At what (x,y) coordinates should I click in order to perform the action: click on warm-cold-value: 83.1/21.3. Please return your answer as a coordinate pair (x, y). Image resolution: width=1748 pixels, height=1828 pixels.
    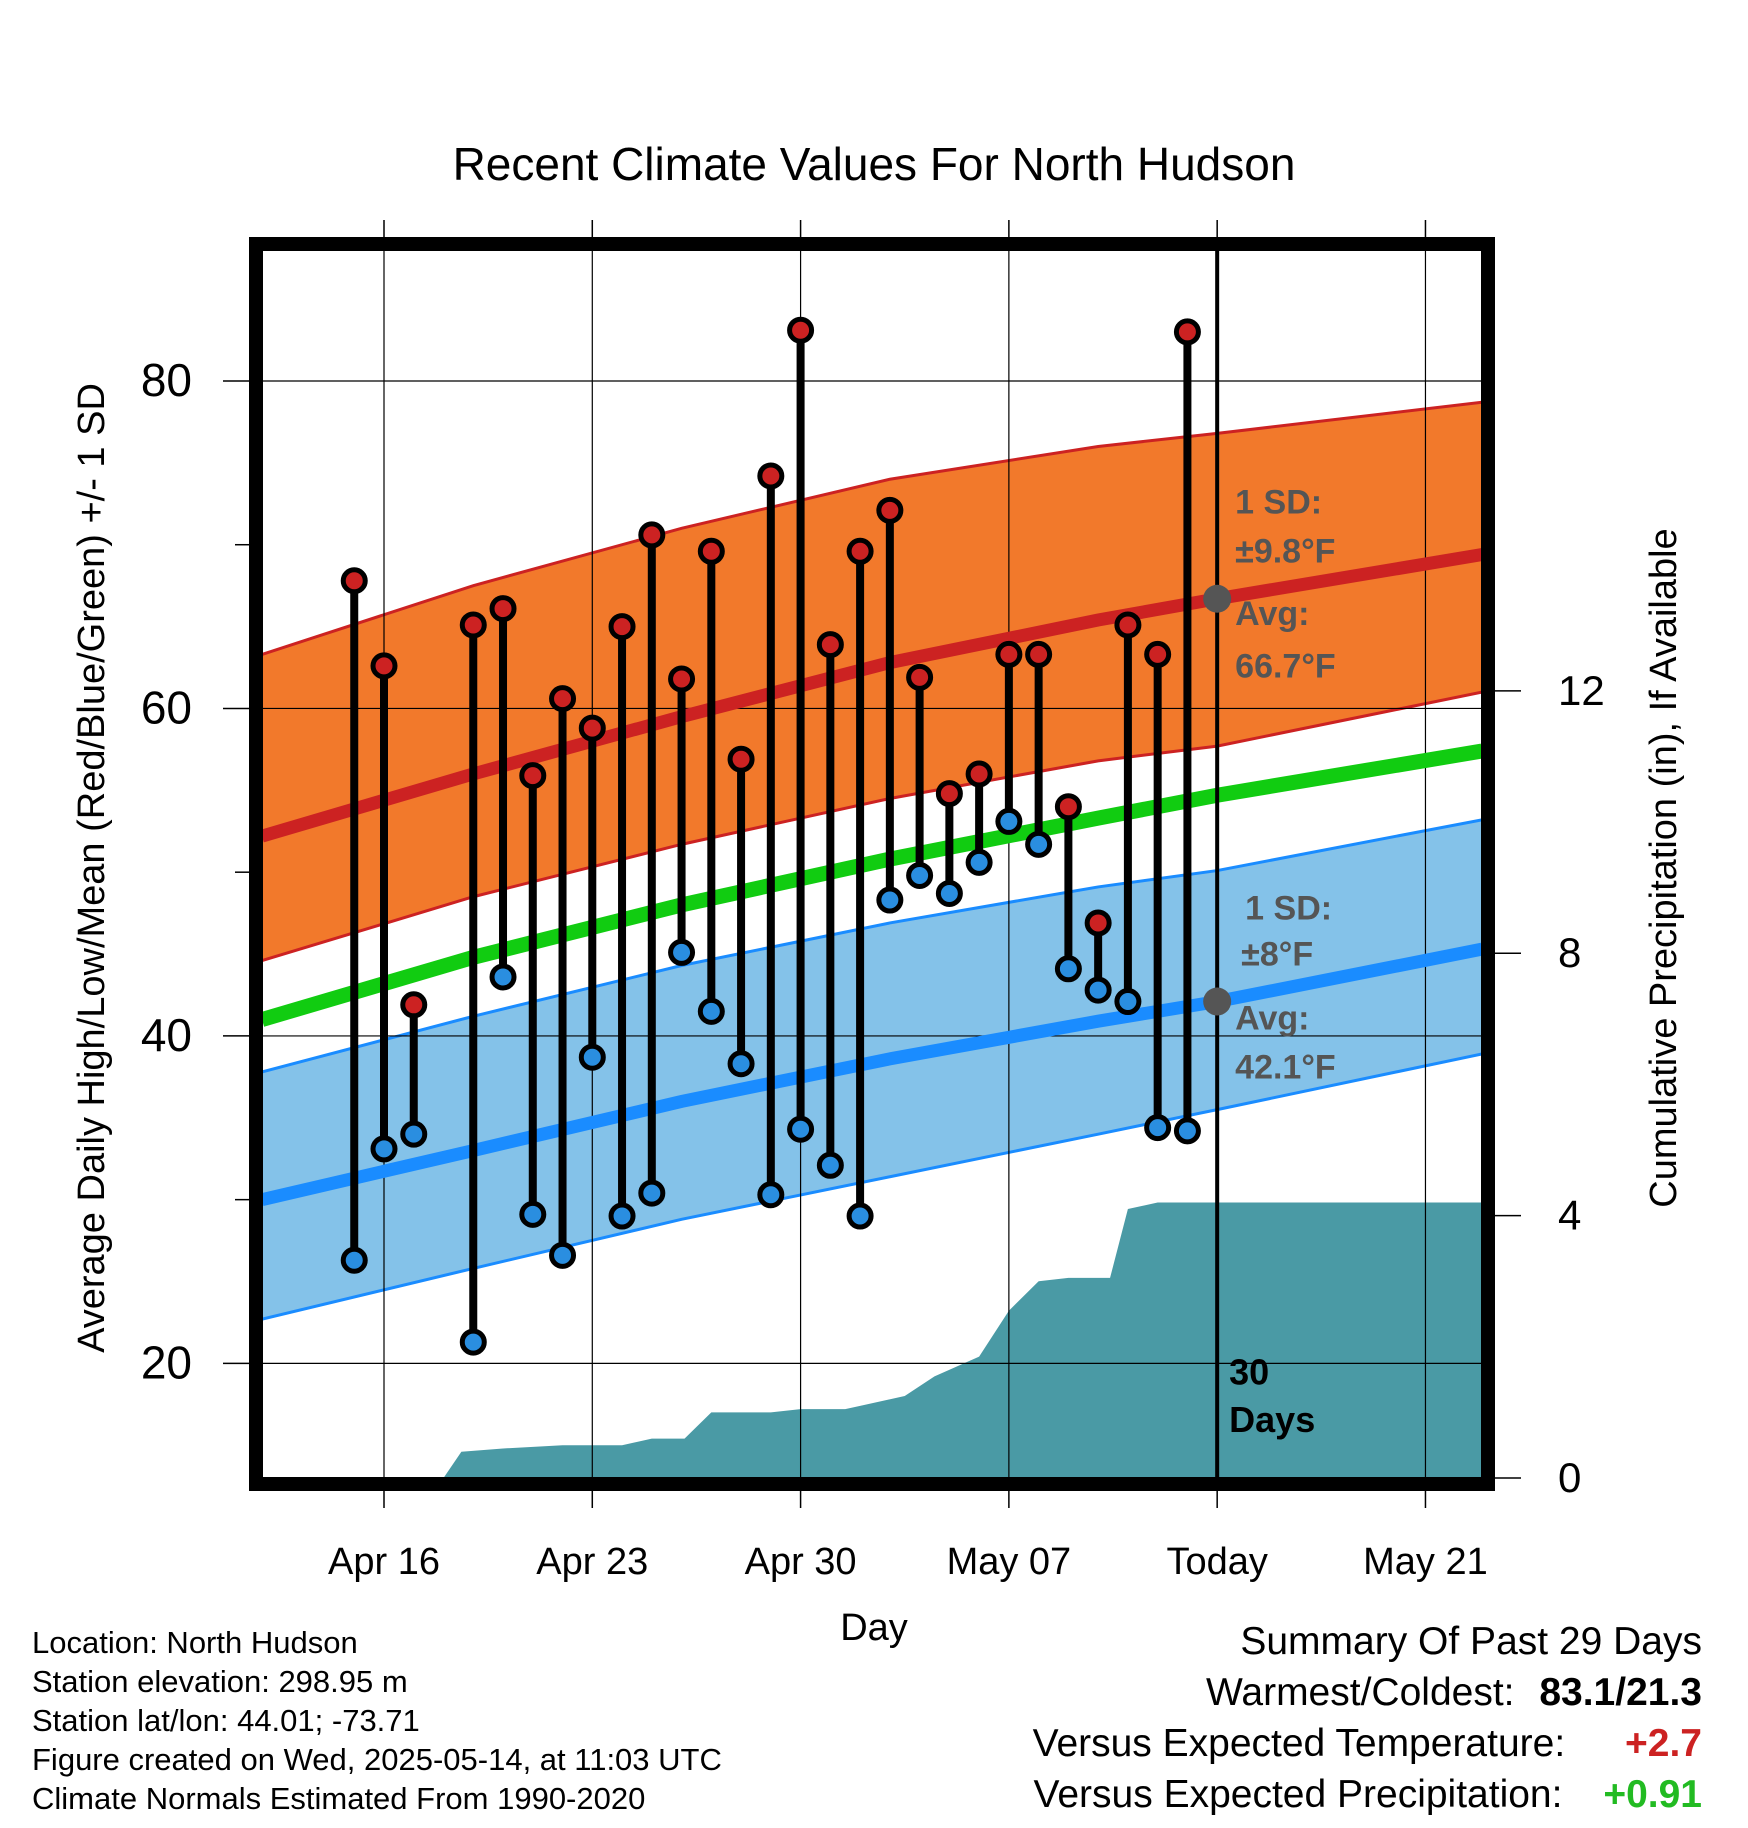
    Looking at the image, I should click on (1620, 1692).